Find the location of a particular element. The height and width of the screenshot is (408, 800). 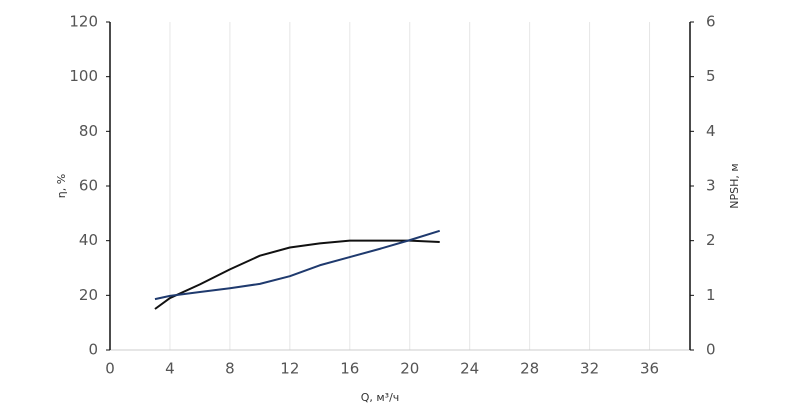

x-tick-label: 32 is located at coordinates (589, 369).